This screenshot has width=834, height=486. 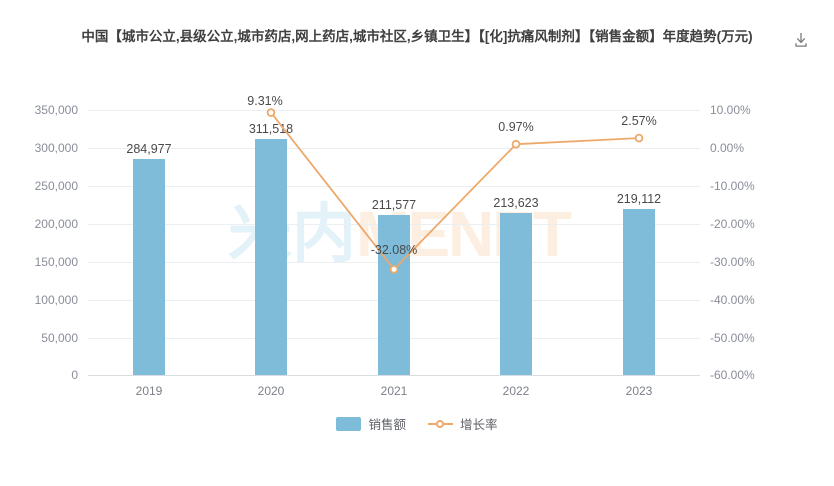 What do you see at coordinates (394, 391) in the screenshot?
I see `x-tick-2021: 2021` at bounding box center [394, 391].